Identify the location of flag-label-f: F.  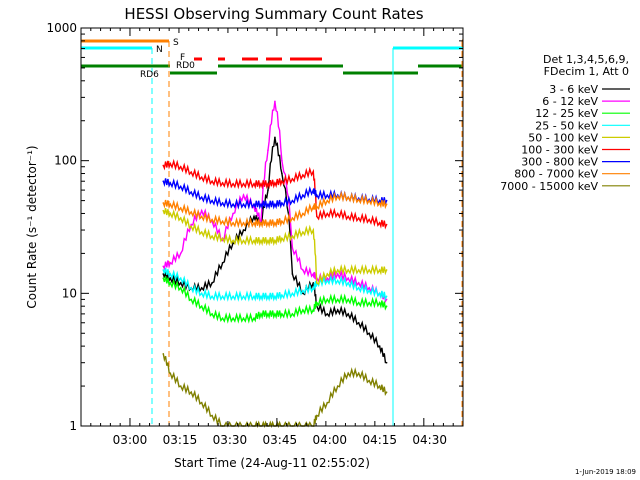
(182, 58).